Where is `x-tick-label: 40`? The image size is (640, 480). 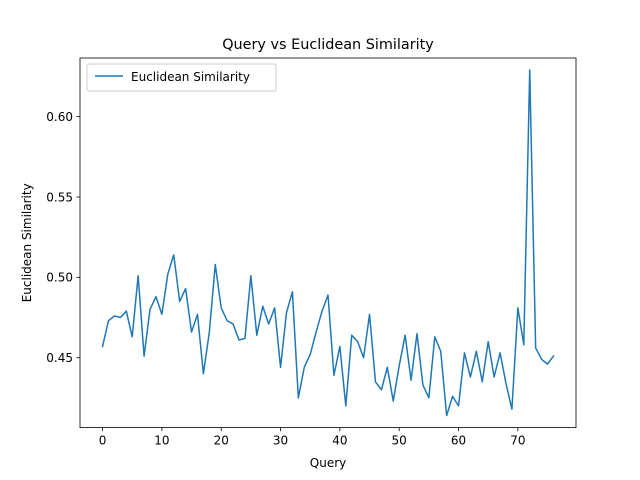 x-tick-label: 40 is located at coordinates (339, 441).